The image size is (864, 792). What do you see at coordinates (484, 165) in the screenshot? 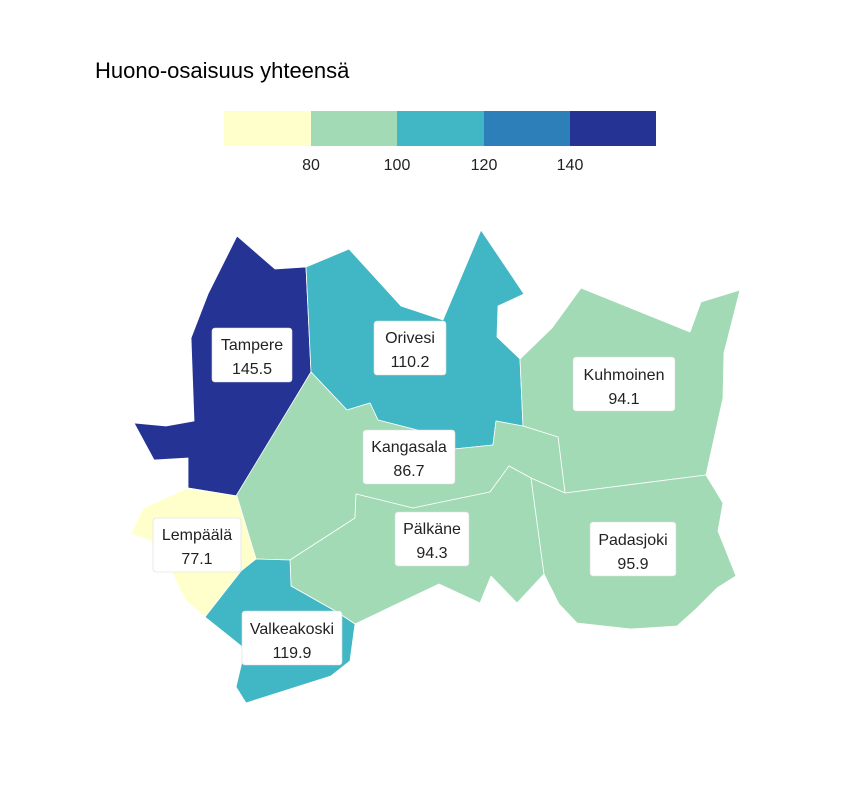
I see `legend-tick-label: 120` at bounding box center [484, 165].